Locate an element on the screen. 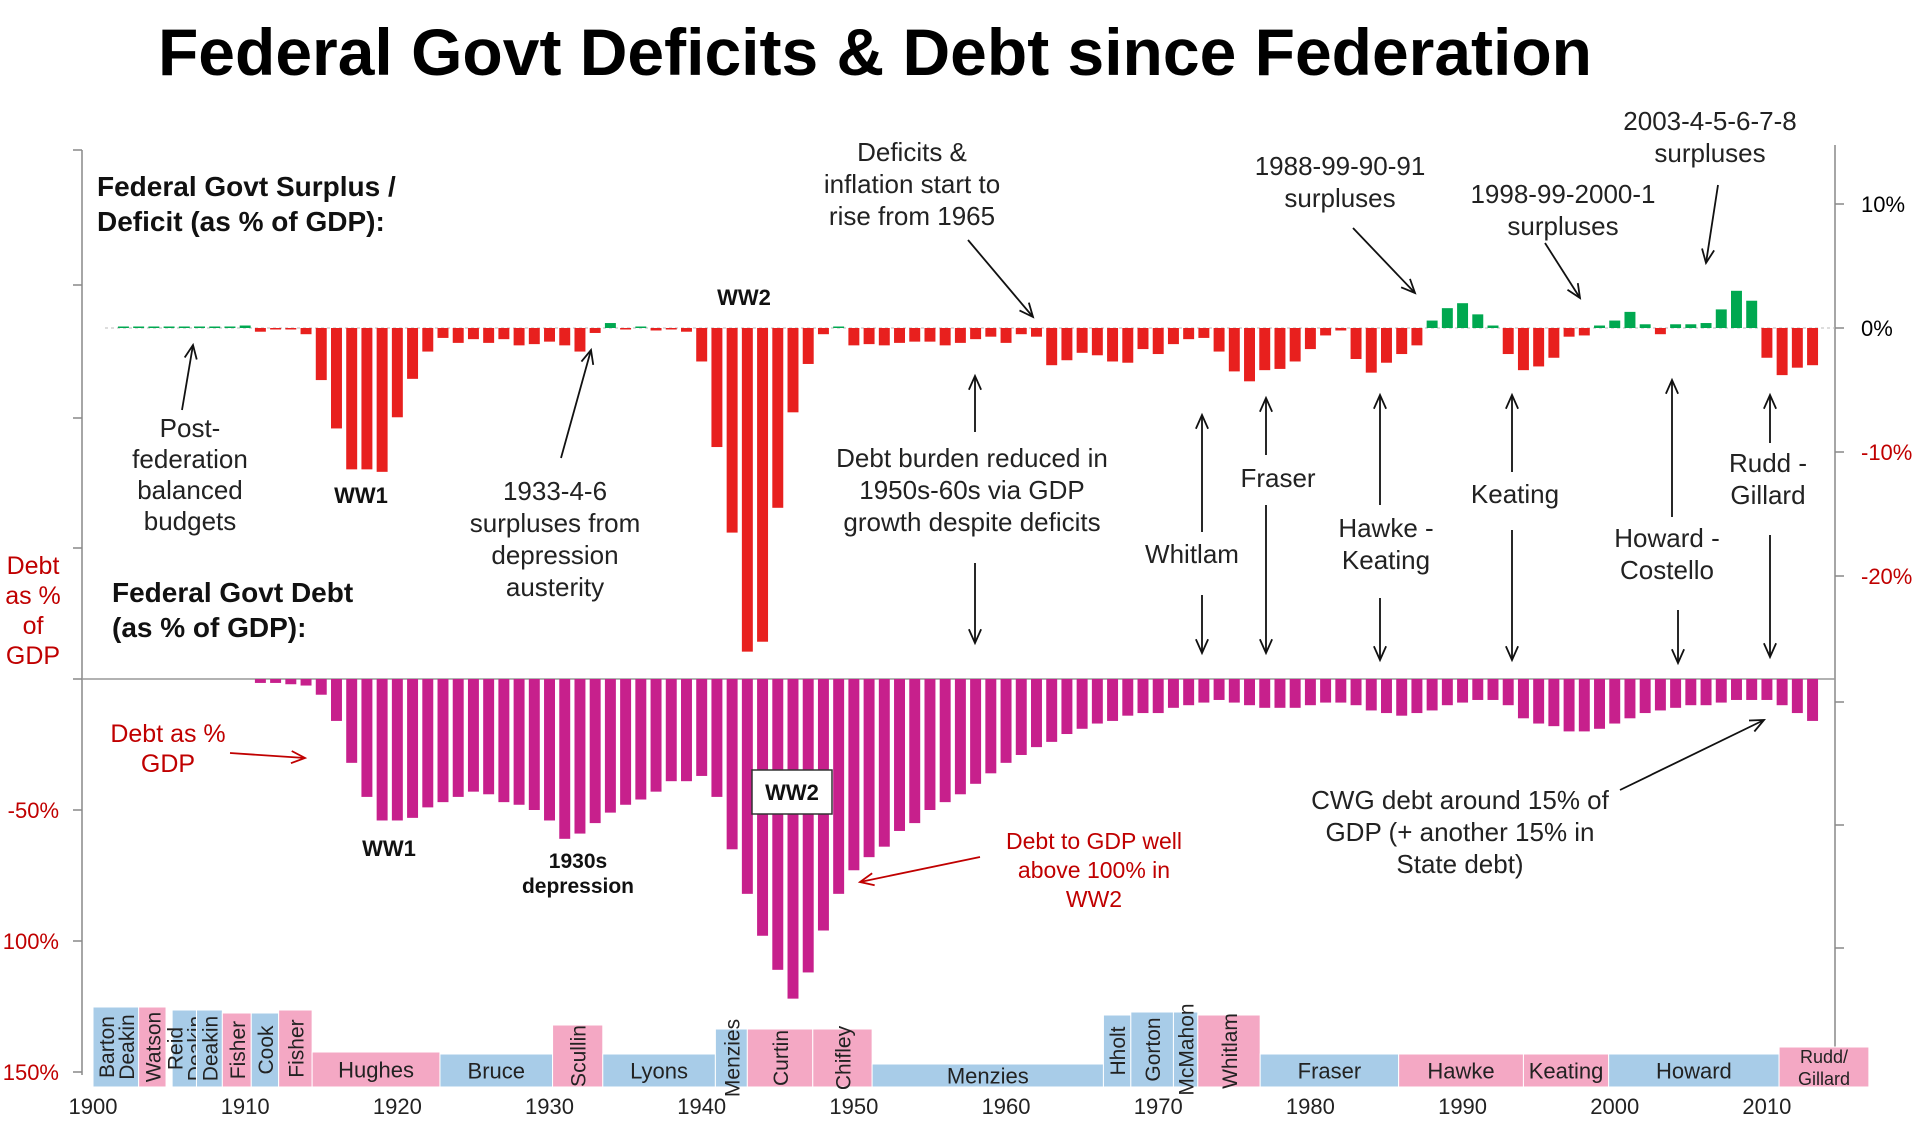  annotation-keating: Keating is located at coordinates (1515, 494).